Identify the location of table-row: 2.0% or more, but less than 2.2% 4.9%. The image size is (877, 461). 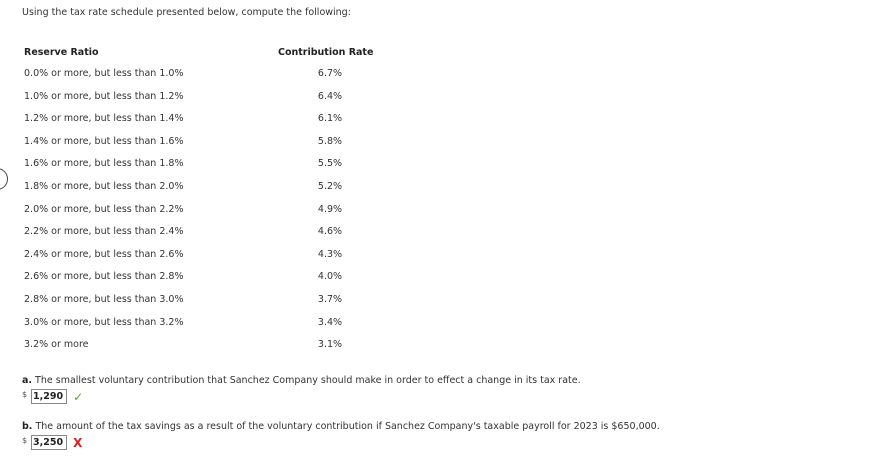
(214, 214).